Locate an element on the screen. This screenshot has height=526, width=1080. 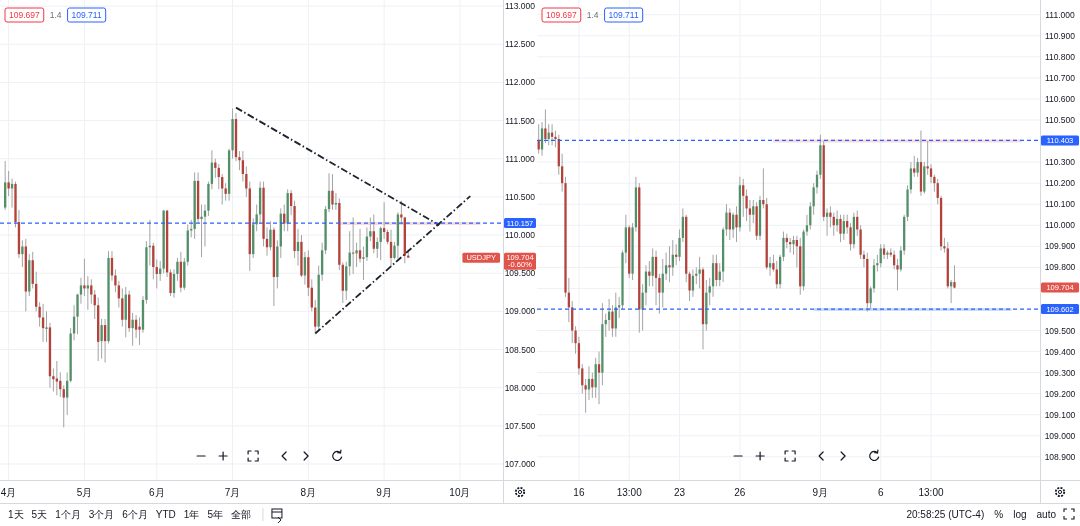
text: 1天 is located at coordinates (16, 514).